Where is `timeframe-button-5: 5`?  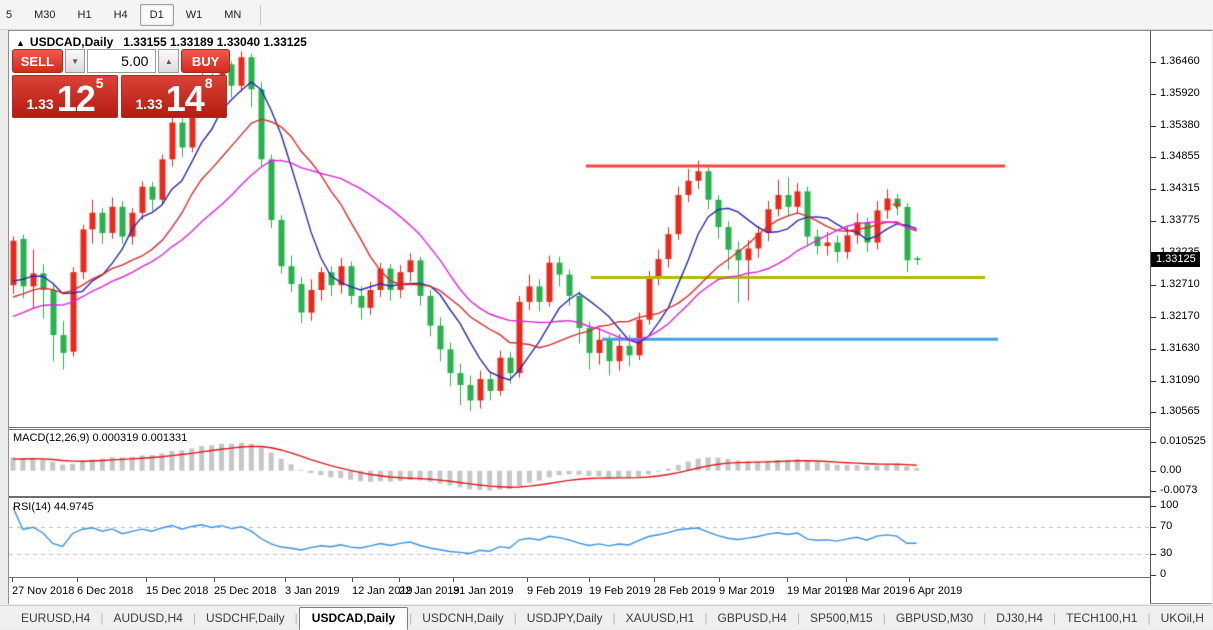 timeframe-button-5: 5 is located at coordinates (11, 15).